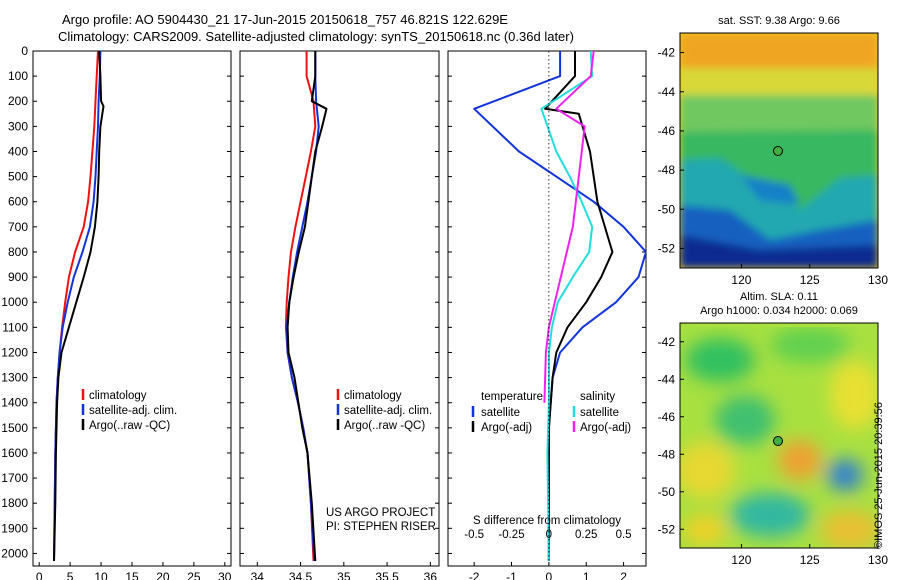 The height and width of the screenshot is (580, 900). Describe the element at coordinates (381, 527) in the screenshot. I see `pi-annotation: PI: STEPHEN RISER` at that location.